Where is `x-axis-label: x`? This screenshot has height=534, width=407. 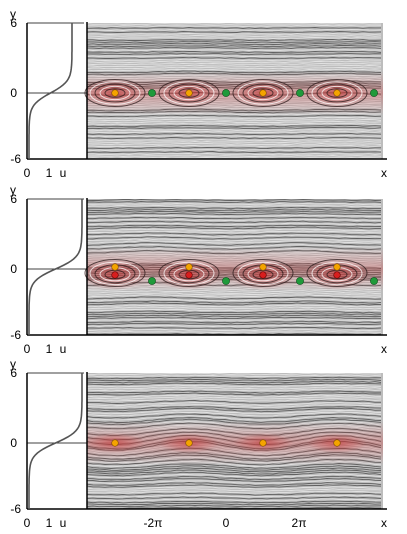
x-axis-label: x is located at coordinates (384, 173).